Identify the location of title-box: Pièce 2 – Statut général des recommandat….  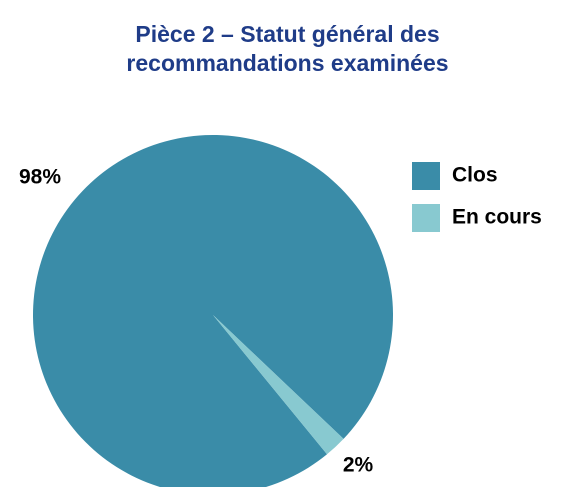
(287, 49).